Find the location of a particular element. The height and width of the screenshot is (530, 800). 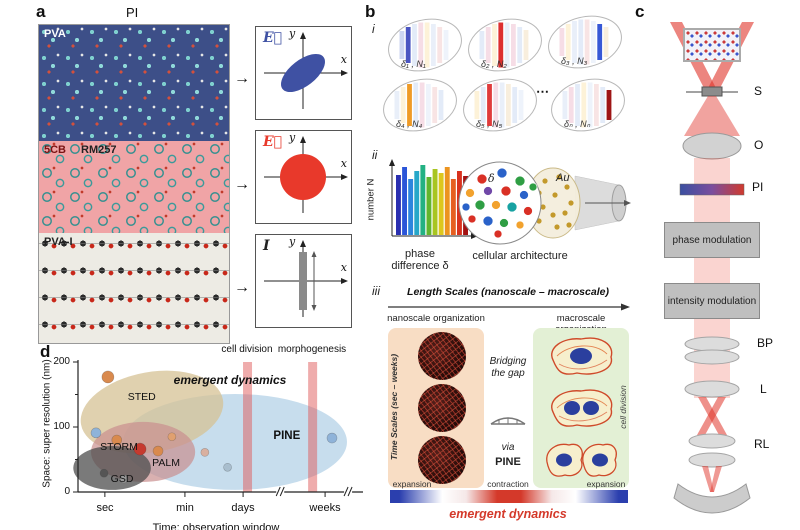

pi-film-plate is located at coordinates (712, 189).